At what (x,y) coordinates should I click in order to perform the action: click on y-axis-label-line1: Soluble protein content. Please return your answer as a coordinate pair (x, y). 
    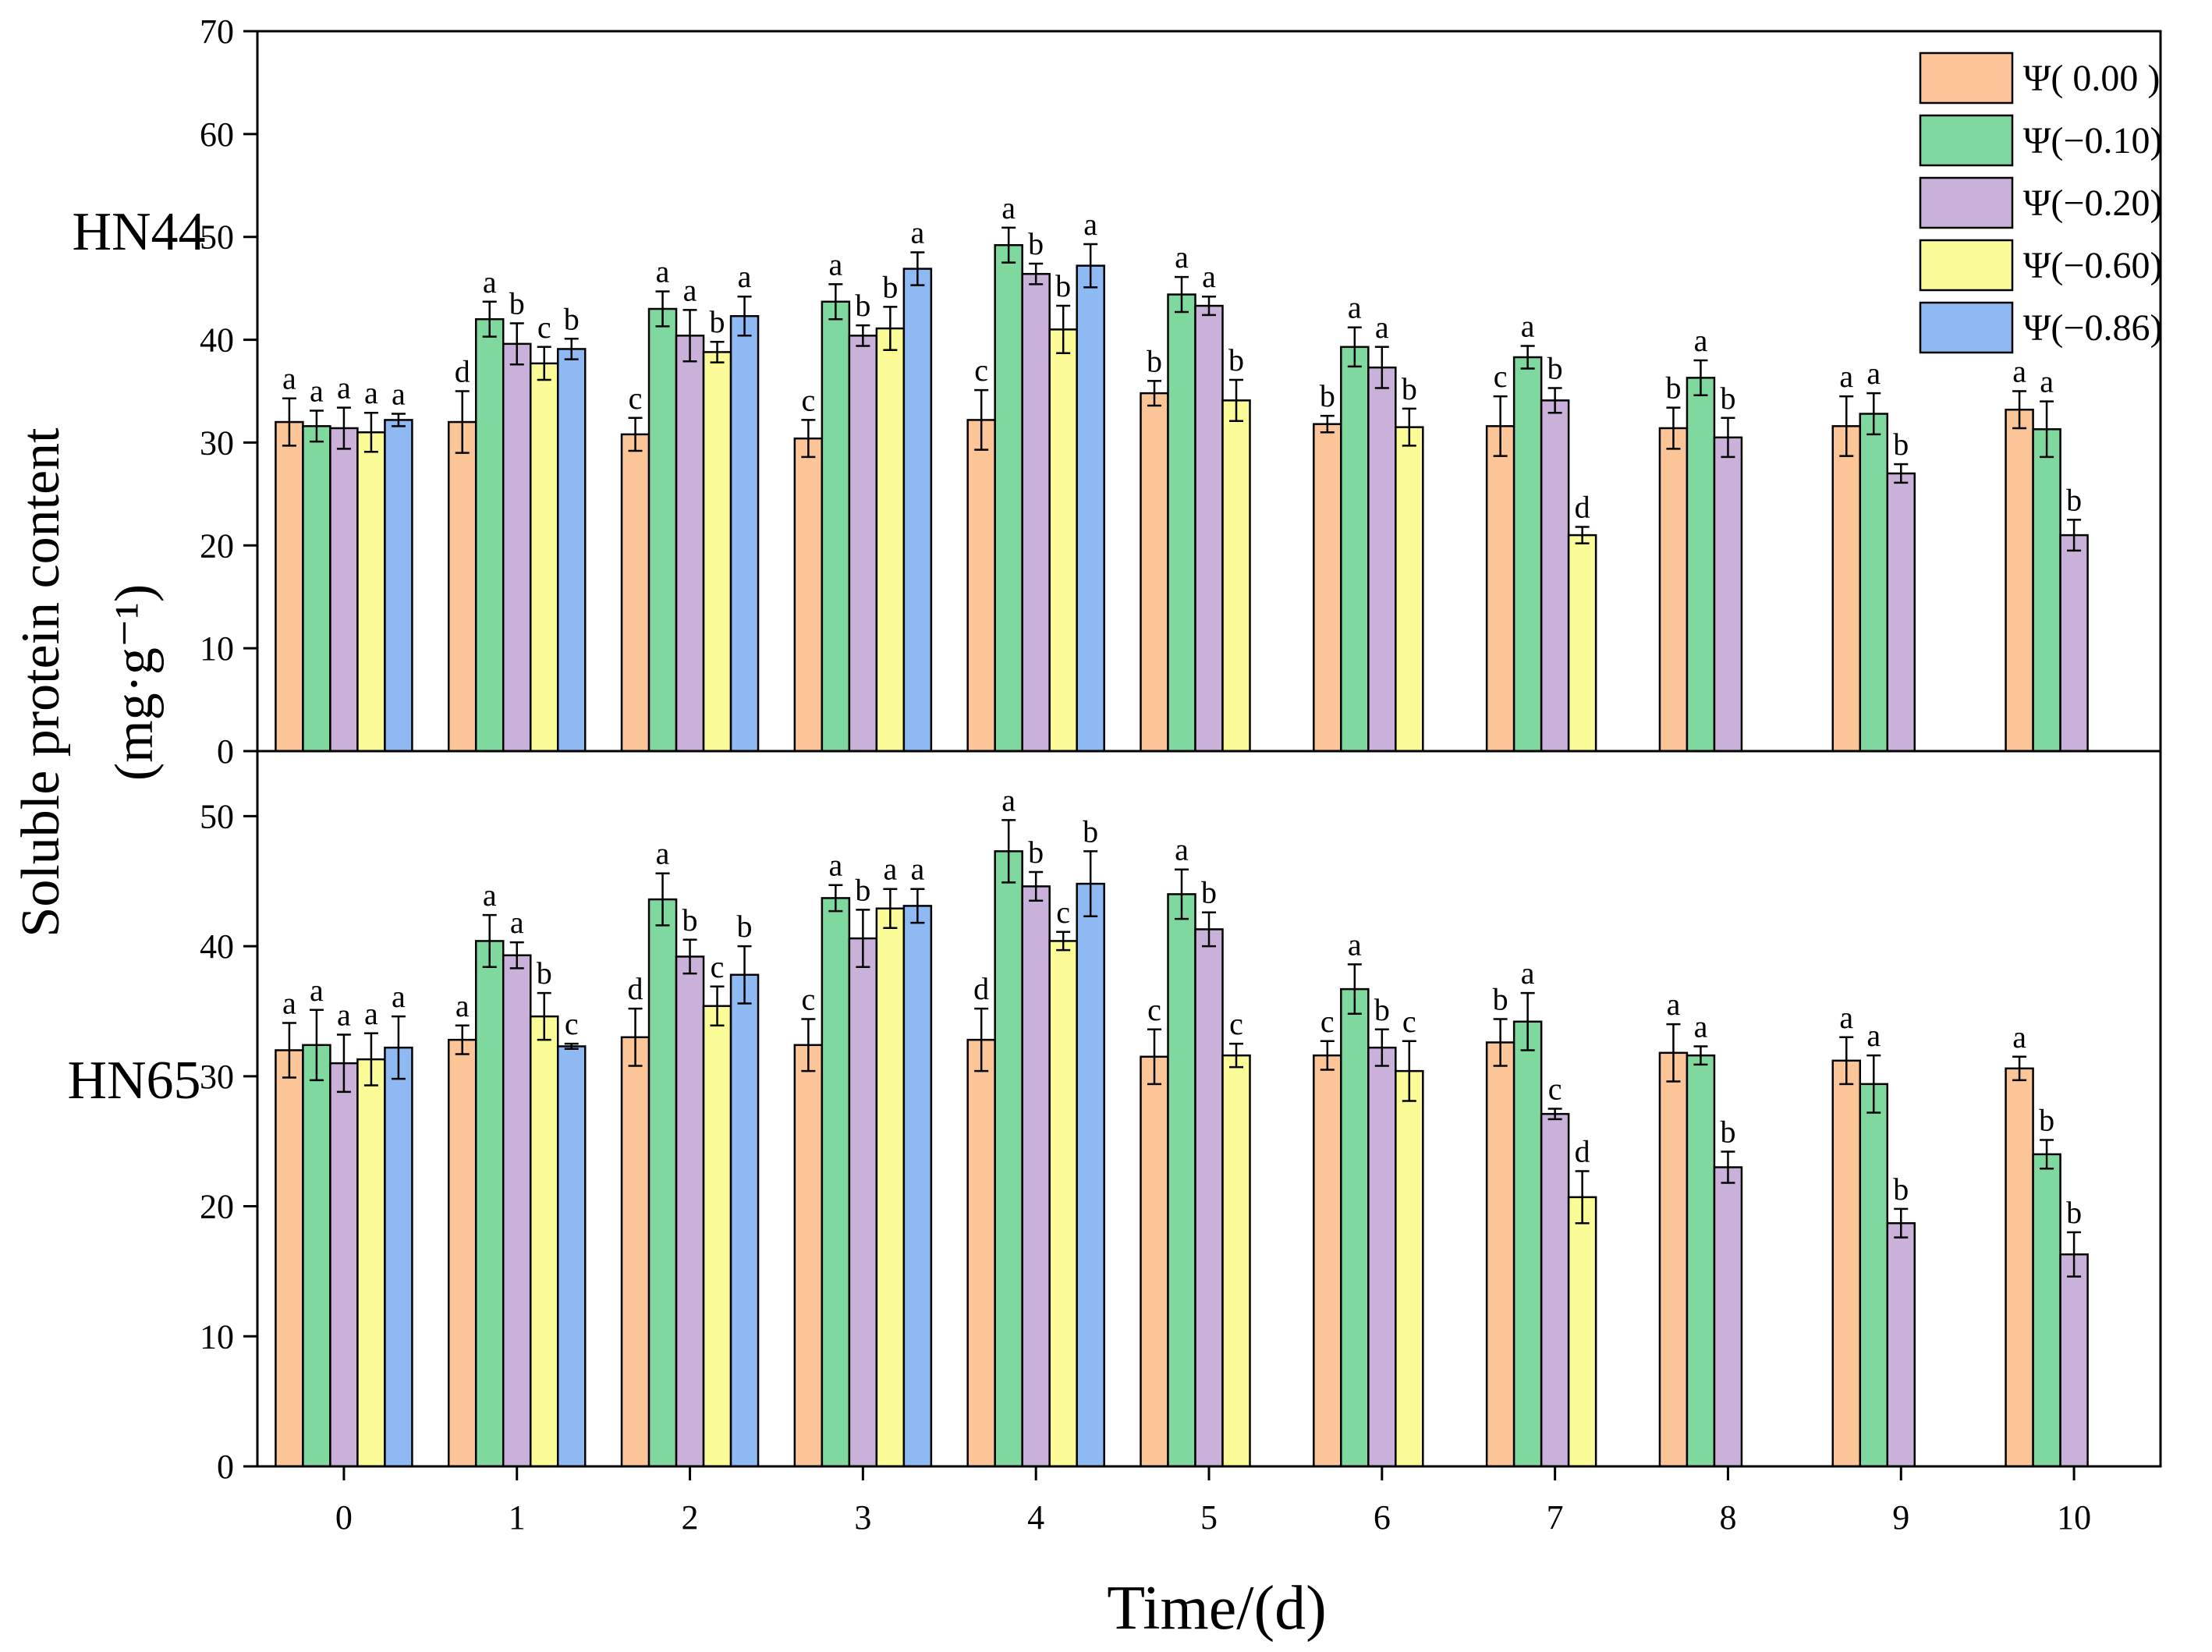
    Looking at the image, I should click on (41, 682).